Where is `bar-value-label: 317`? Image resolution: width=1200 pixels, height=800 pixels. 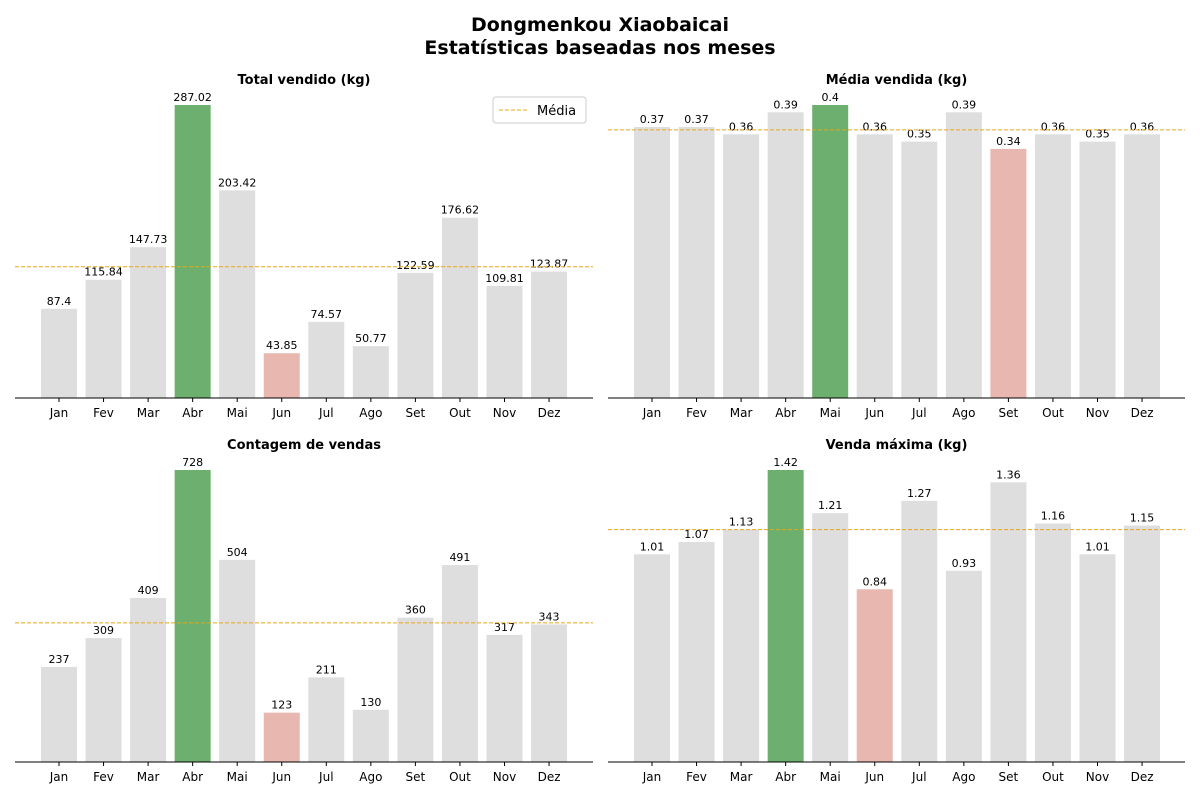
bar-value-label: 317 is located at coordinates (504, 627).